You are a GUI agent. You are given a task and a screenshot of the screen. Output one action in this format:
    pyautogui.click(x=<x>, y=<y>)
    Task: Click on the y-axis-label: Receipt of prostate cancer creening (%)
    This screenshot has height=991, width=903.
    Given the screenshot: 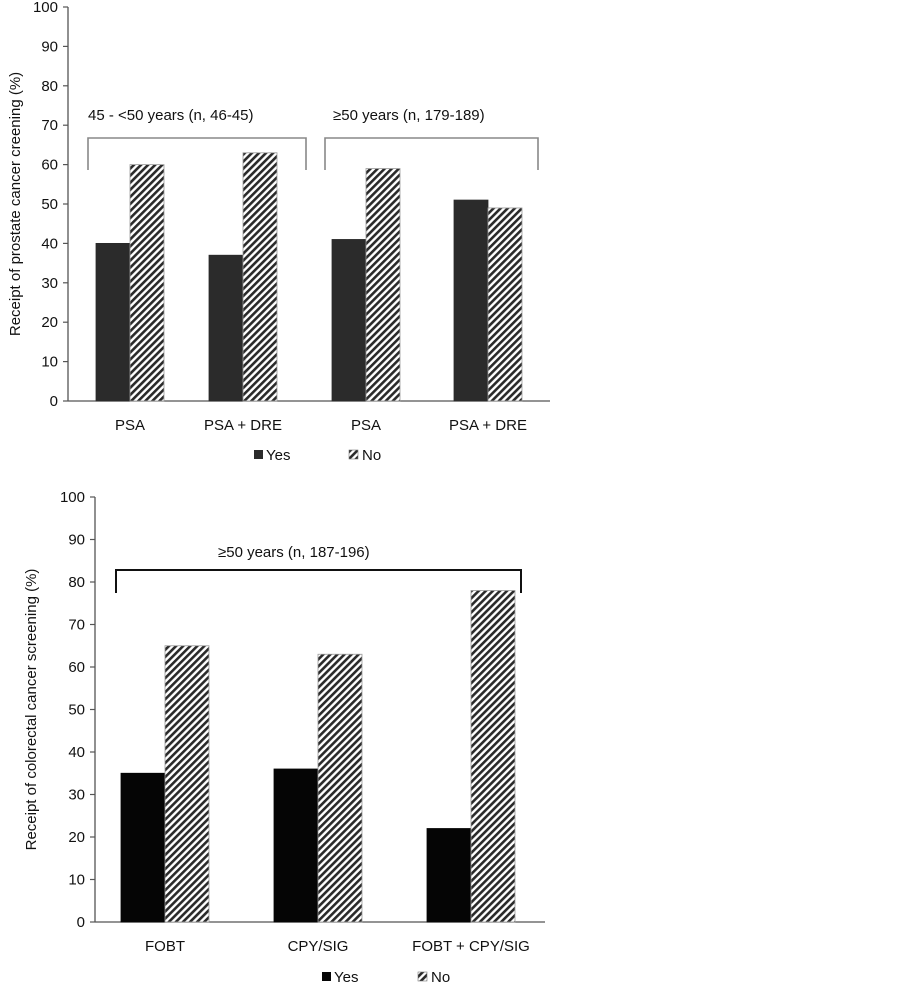 What is the action you would take?
    pyautogui.click(x=15, y=204)
    